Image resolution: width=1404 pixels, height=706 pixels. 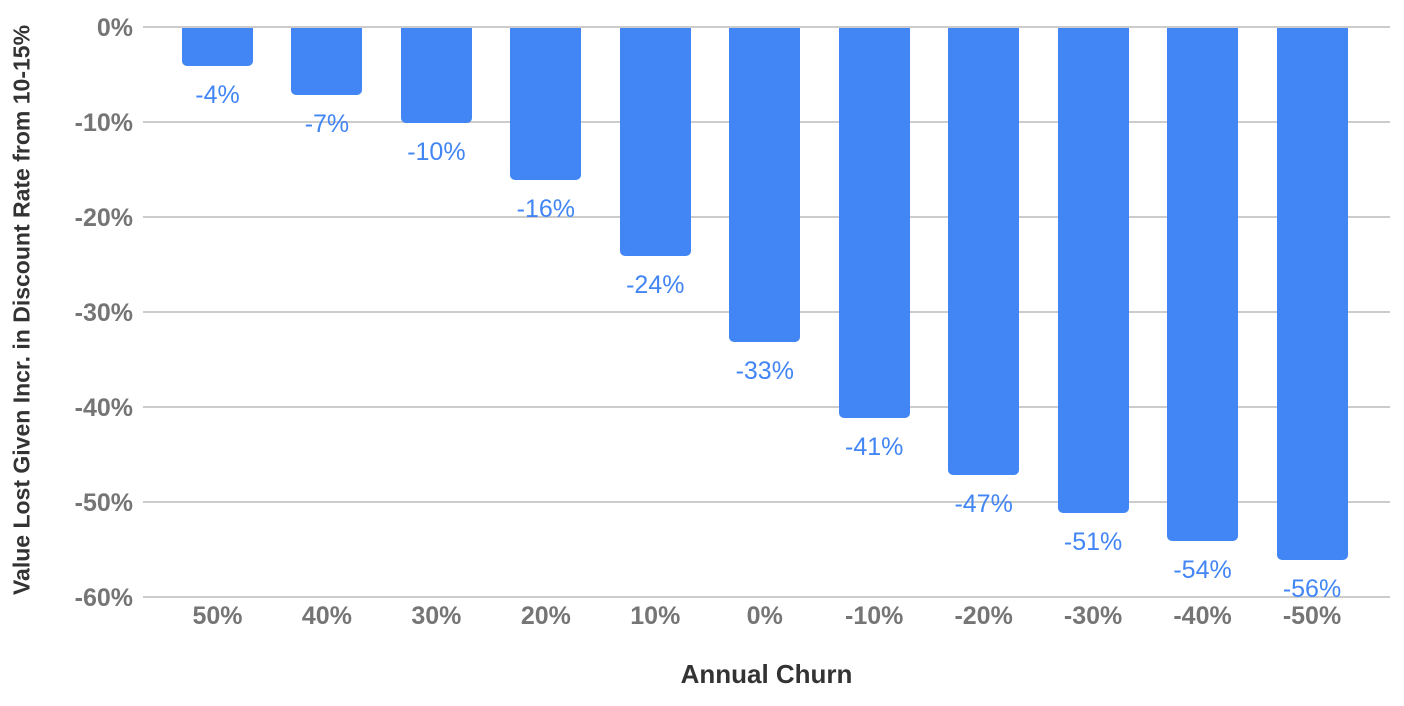 What do you see at coordinates (545, 616) in the screenshot?
I see `x-tick-label: 20%` at bounding box center [545, 616].